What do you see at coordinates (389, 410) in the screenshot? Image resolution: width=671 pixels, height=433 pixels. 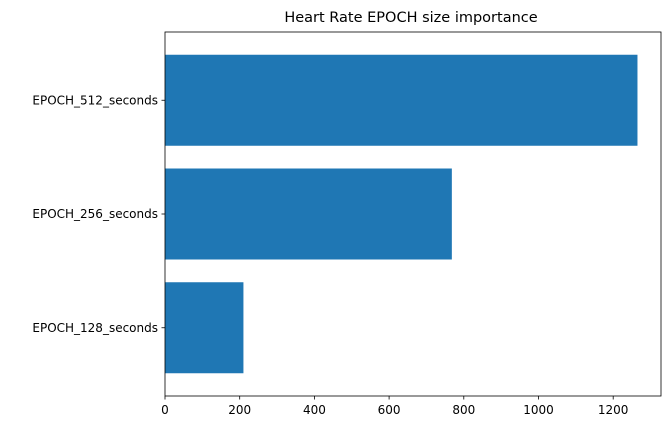 I see `x-tick-label: 600` at bounding box center [389, 410].